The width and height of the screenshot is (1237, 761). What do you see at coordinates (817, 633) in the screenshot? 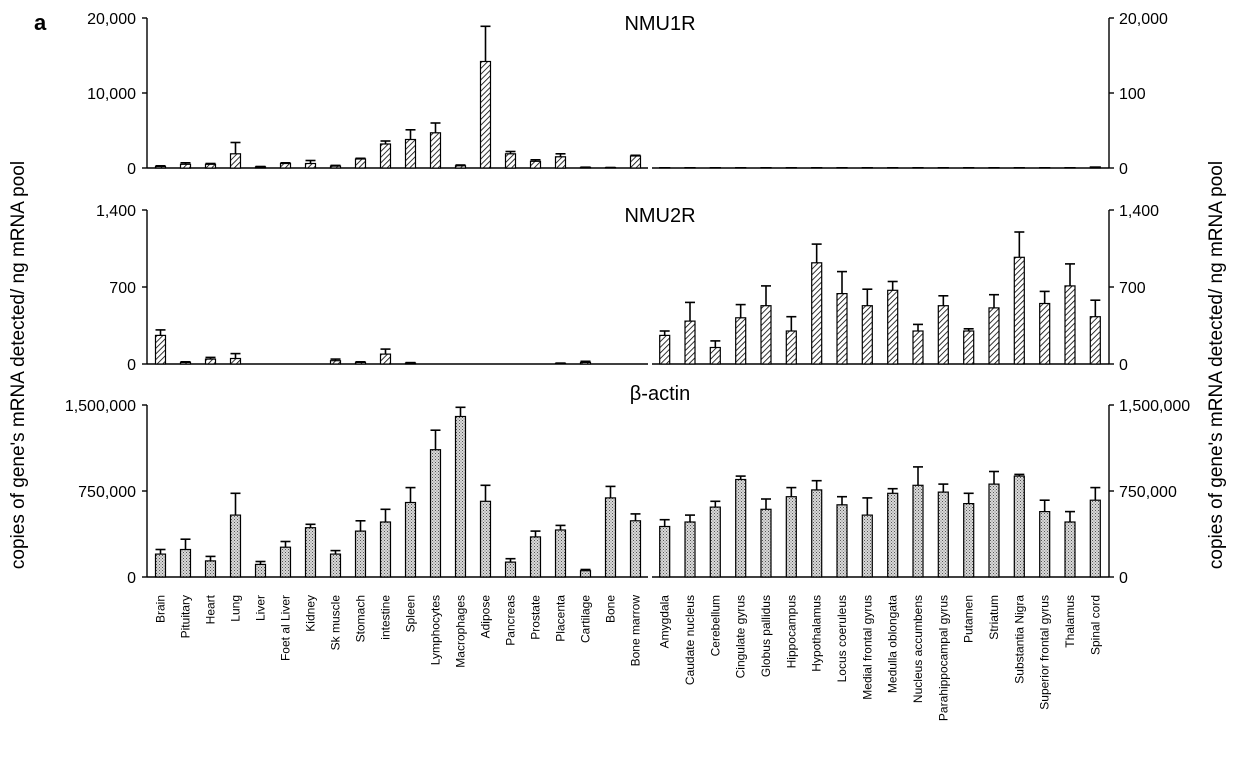
I see `category-label: Hypothalamus` at bounding box center [817, 633].